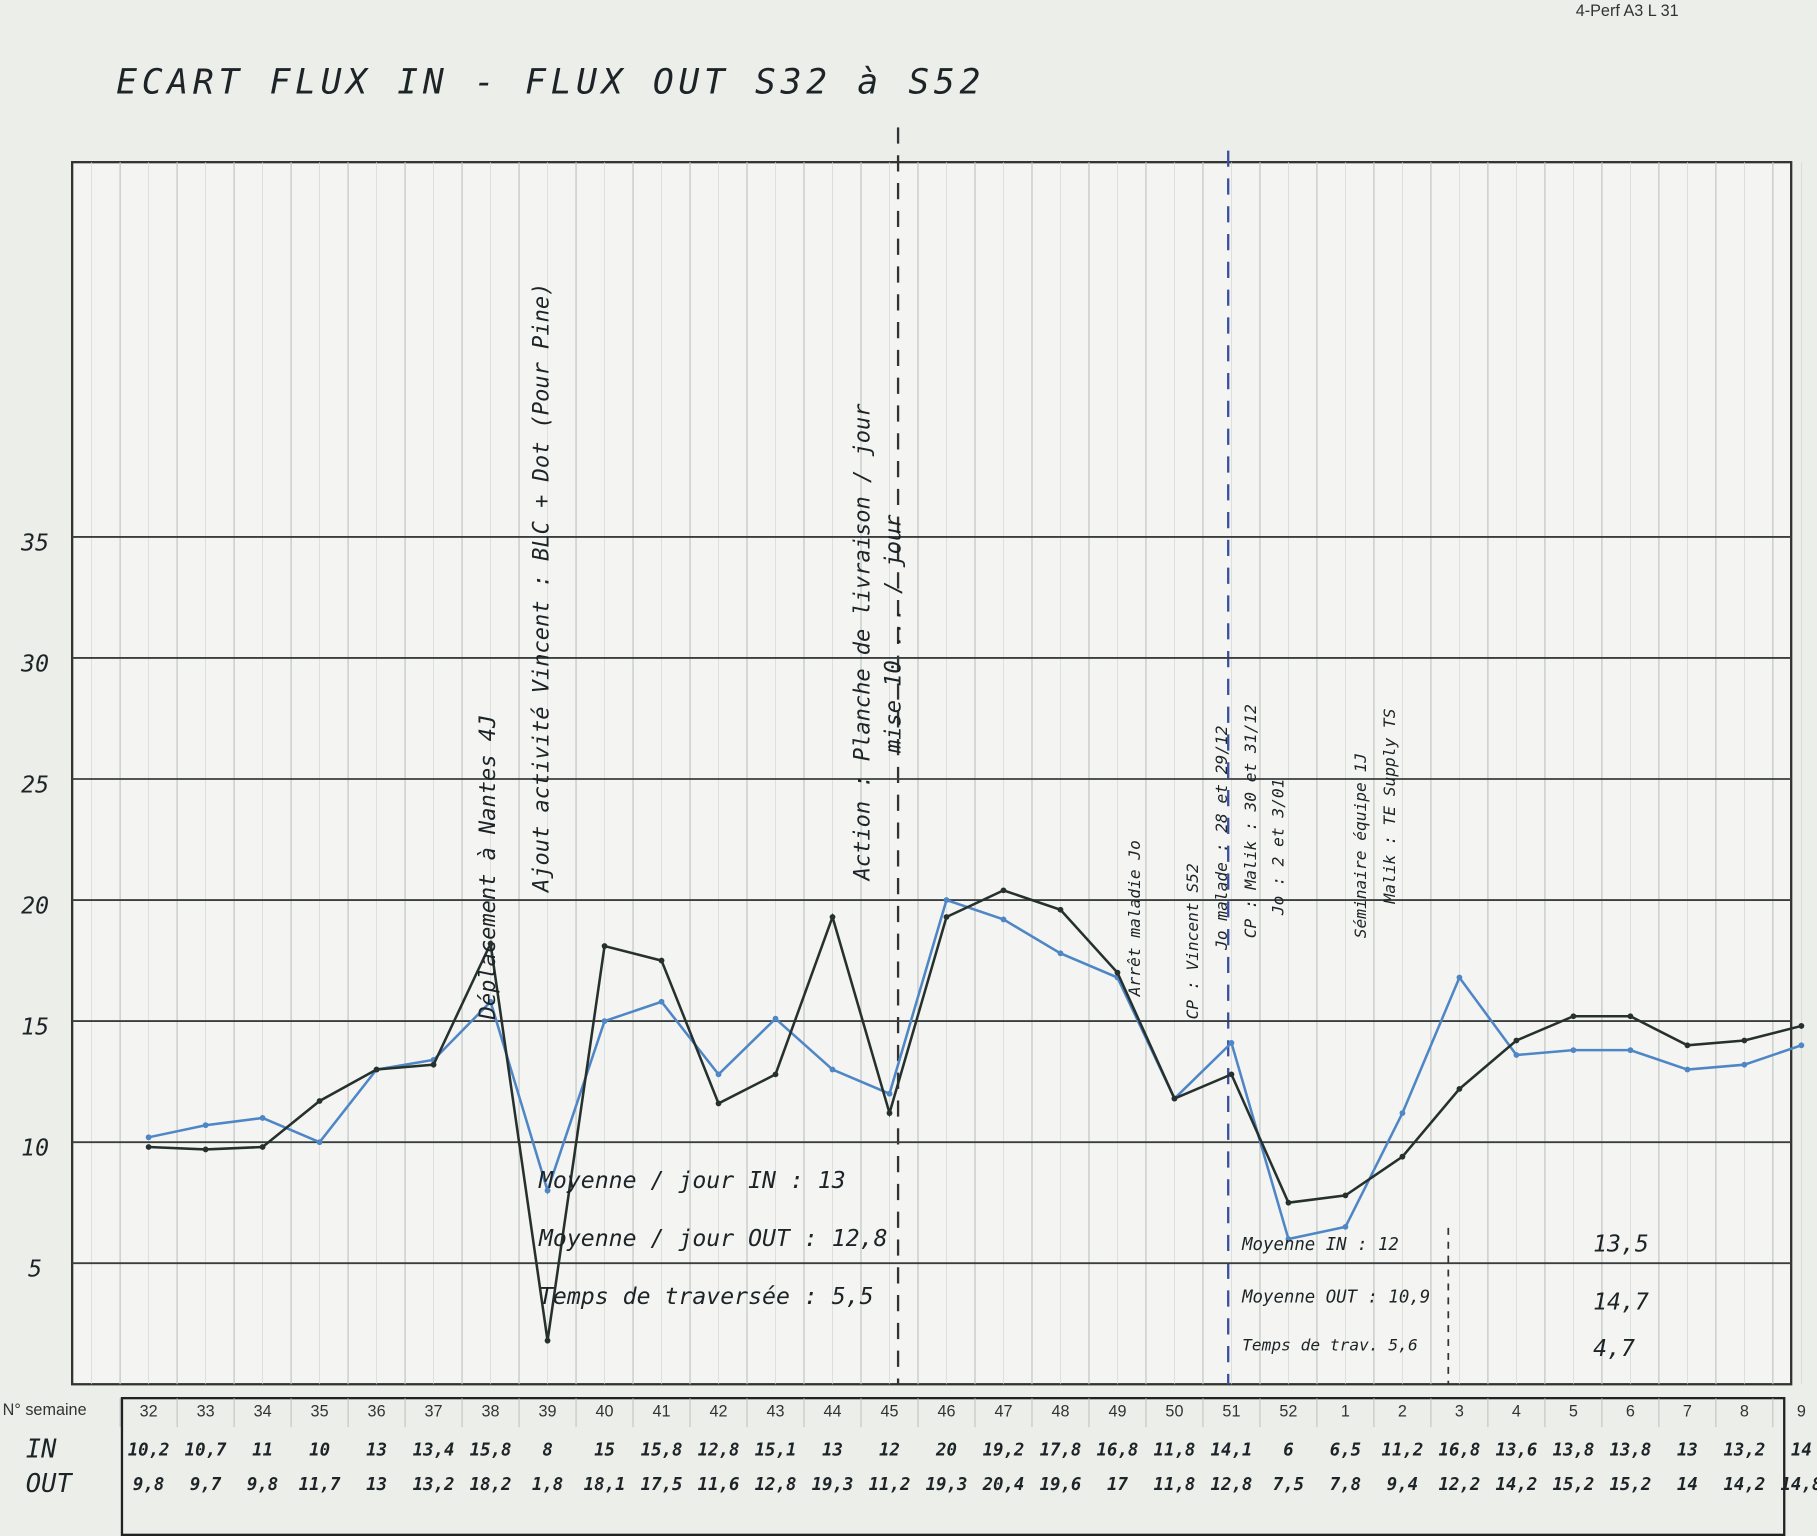 Image resolution: width=1817 pixels, height=1536 pixels. What do you see at coordinates (491, 1411) in the screenshot?
I see `x-tick-label: 38` at bounding box center [491, 1411].